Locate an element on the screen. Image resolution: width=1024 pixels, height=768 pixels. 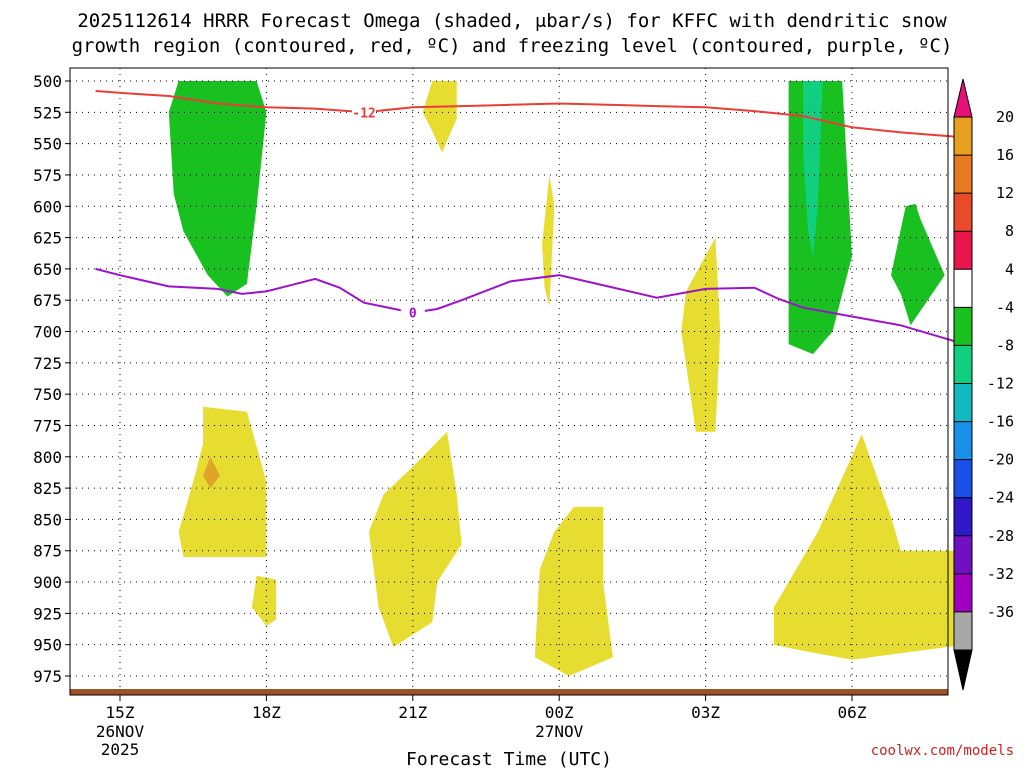
x-axis-label: Forecast Time (UTC) is located at coordinates (509, 758).